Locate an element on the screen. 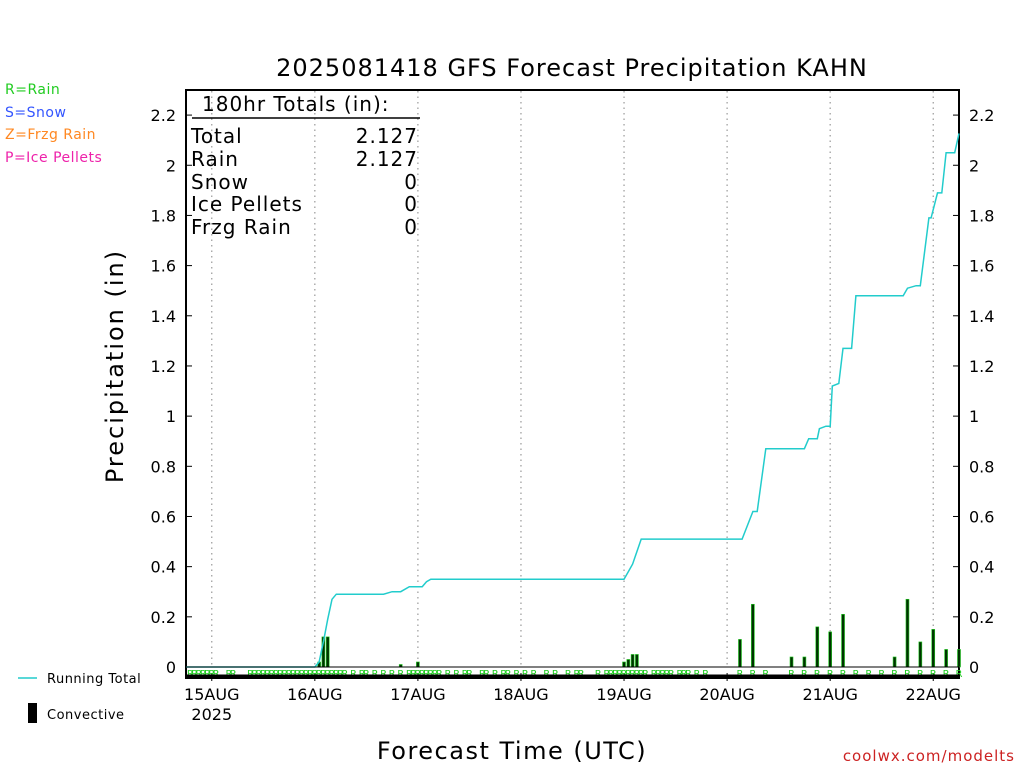 The height and width of the screenshot is (768, 1024). totals-title: 180hr Totals (in): is located at coordinates (296, 104).